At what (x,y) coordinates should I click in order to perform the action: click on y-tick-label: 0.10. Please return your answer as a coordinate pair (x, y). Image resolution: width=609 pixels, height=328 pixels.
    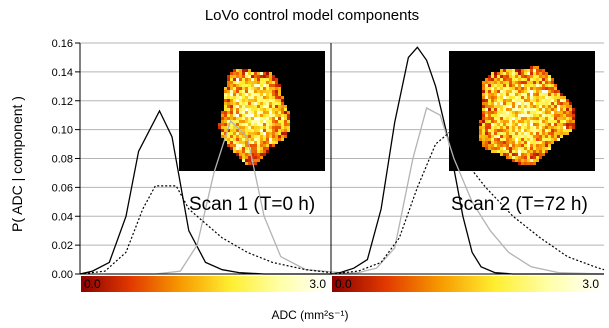
    Looking at the image, I should click on (62, 131).